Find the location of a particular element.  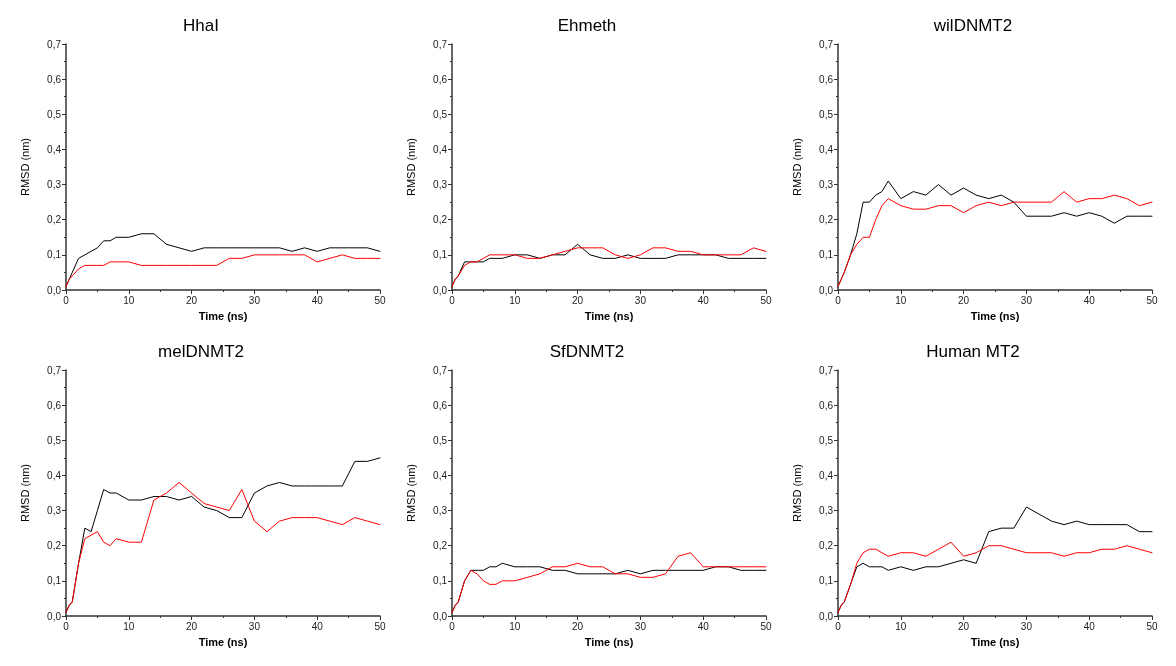

chart-title: SfDNMT2 is located at coordinates (587, 351).